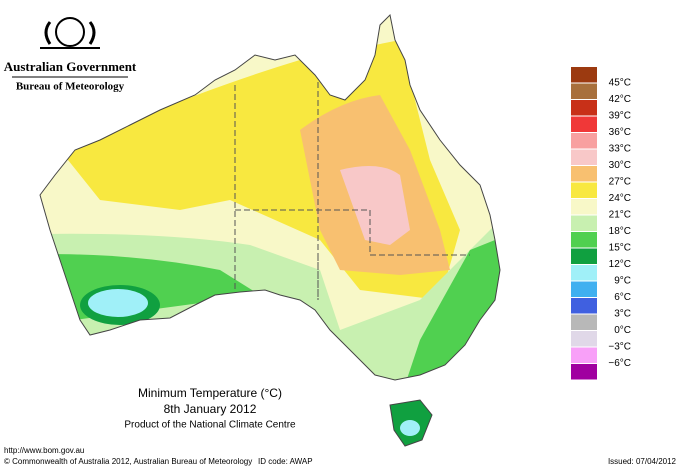 The height and width of the screenshot is (467, 680). Describe the element at coordinates (70, 66) in the screenshot. I see `government-name: Australian Government` at that location.